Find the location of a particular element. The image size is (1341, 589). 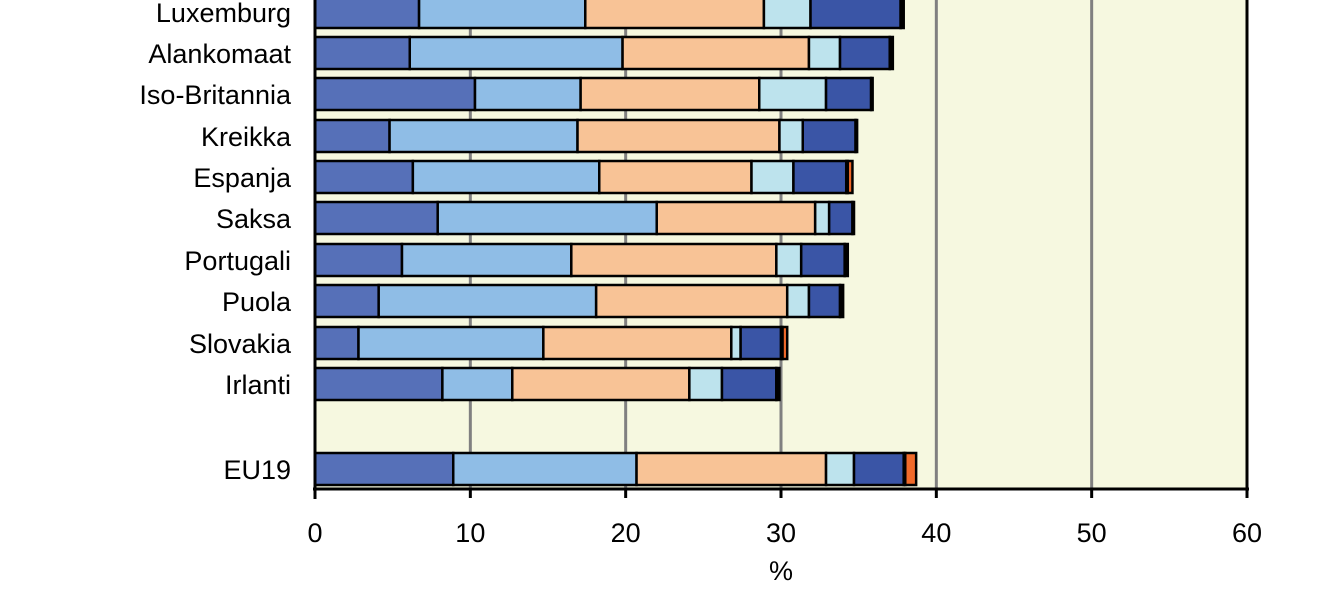

category-label: Kreikka is located at coordinates (246, 137).